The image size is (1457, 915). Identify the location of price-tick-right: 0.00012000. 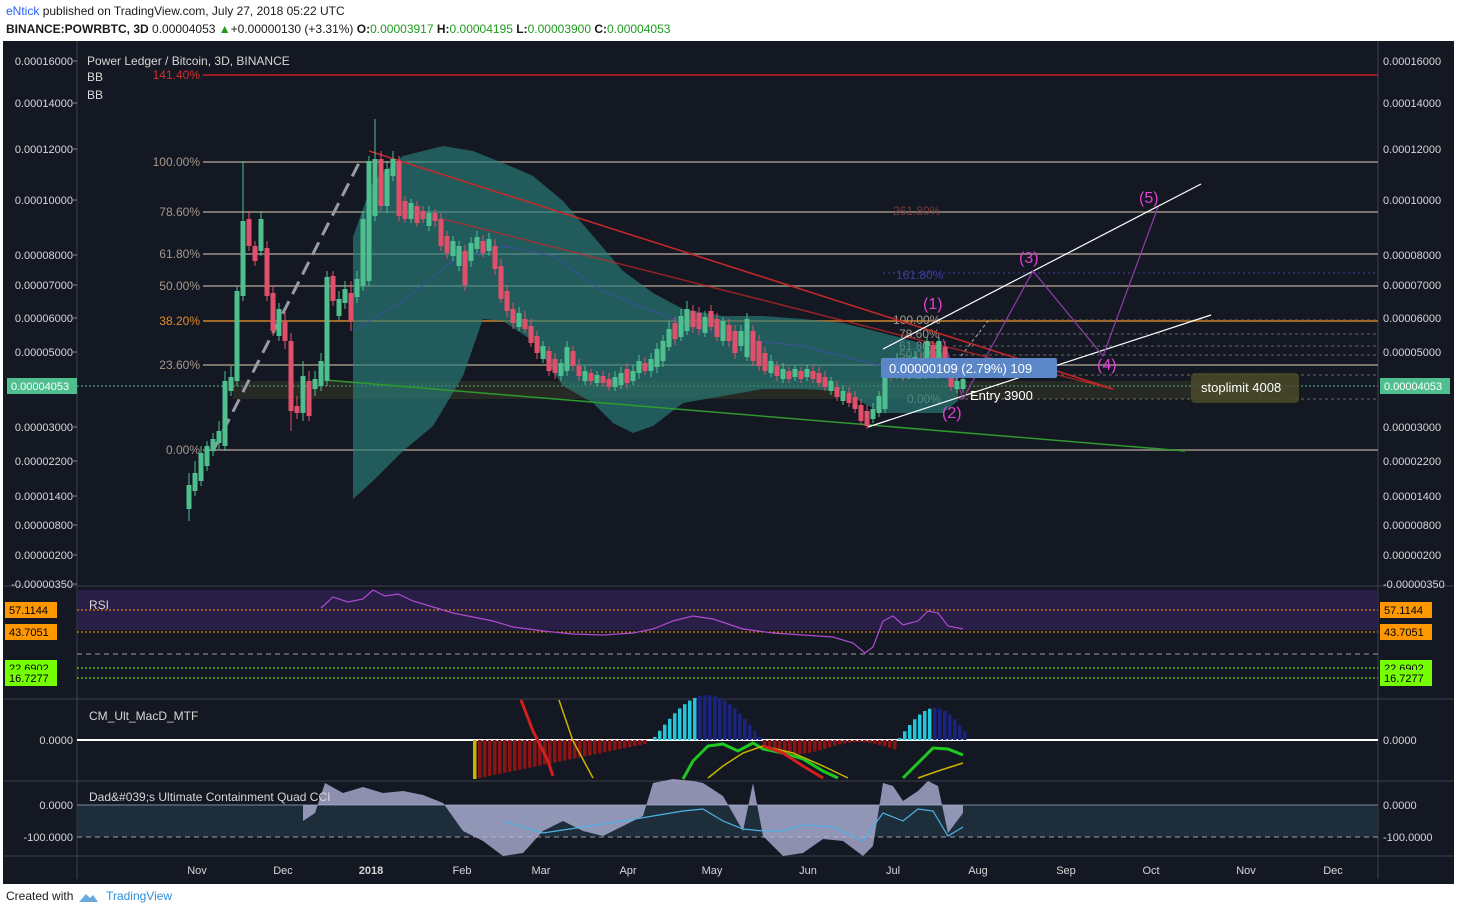
(1412, 150).